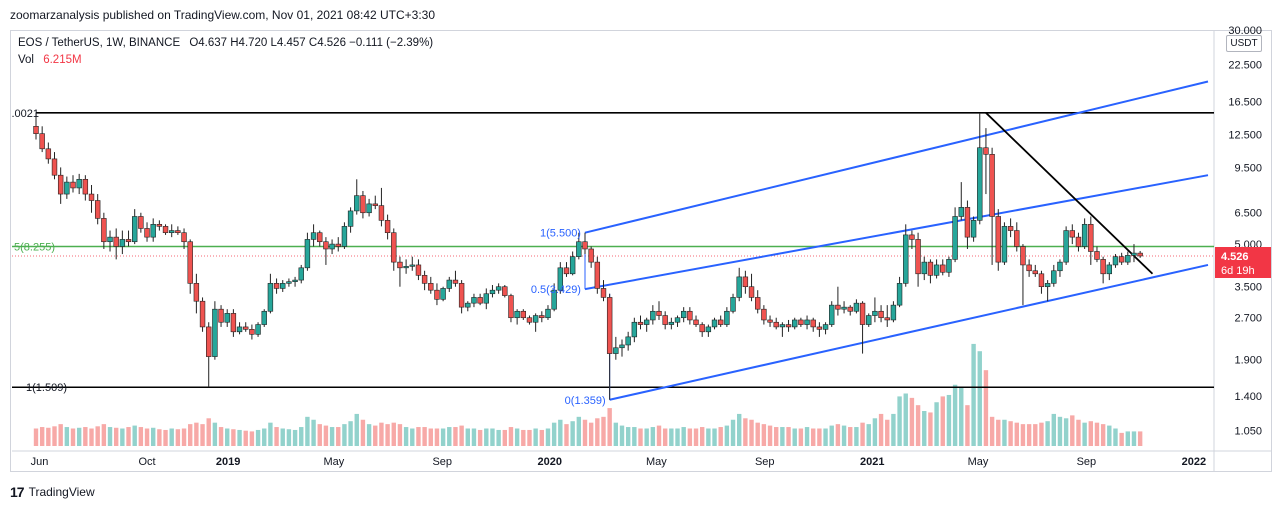 The width and height of the screenshot is (1280, 509). What do you see at coordinates (978, 462) in the screenshot?
I see `time-tick-label: May` at bounding box center [978, 462].